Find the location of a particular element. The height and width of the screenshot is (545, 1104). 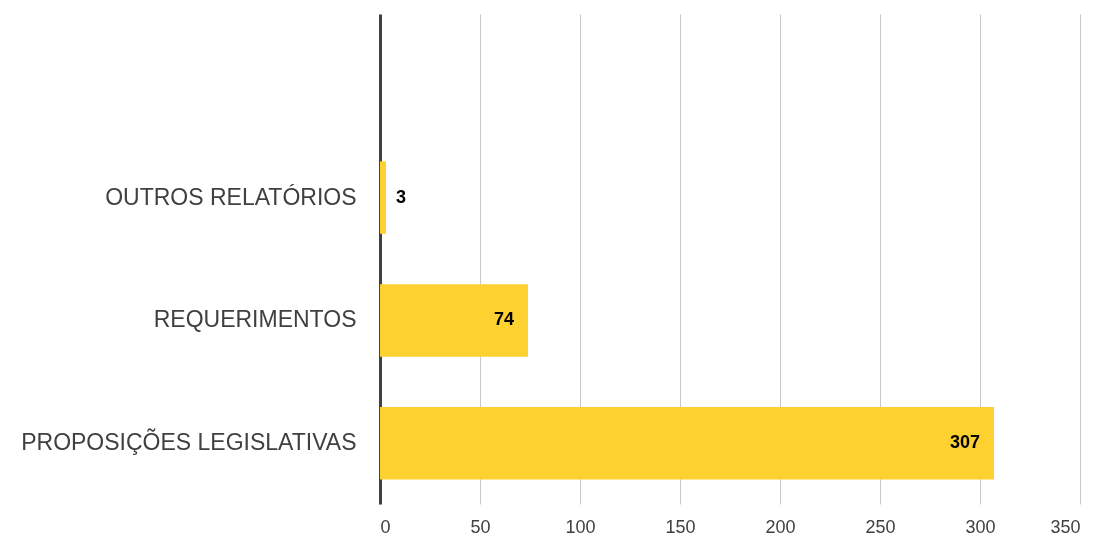

x-tick-label: 0 is located at coordinates (385, 526).